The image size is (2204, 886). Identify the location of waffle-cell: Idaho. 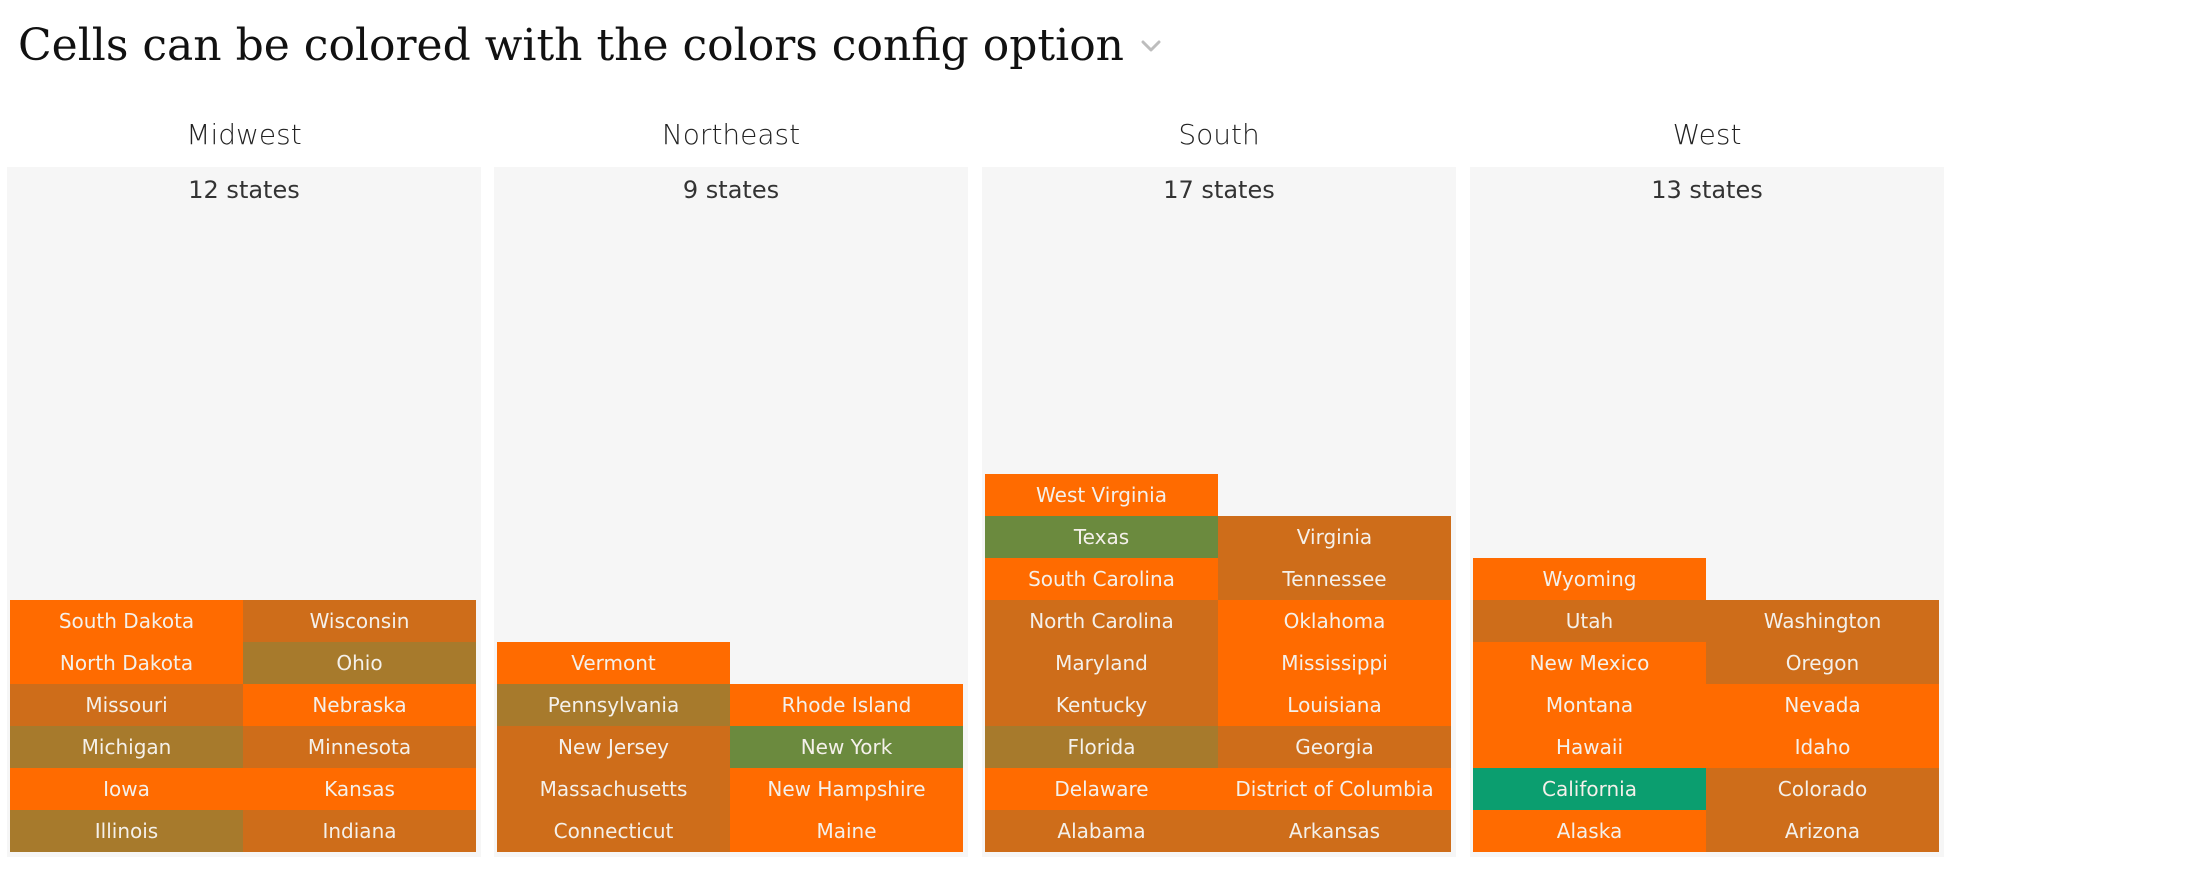
(1822, 747).